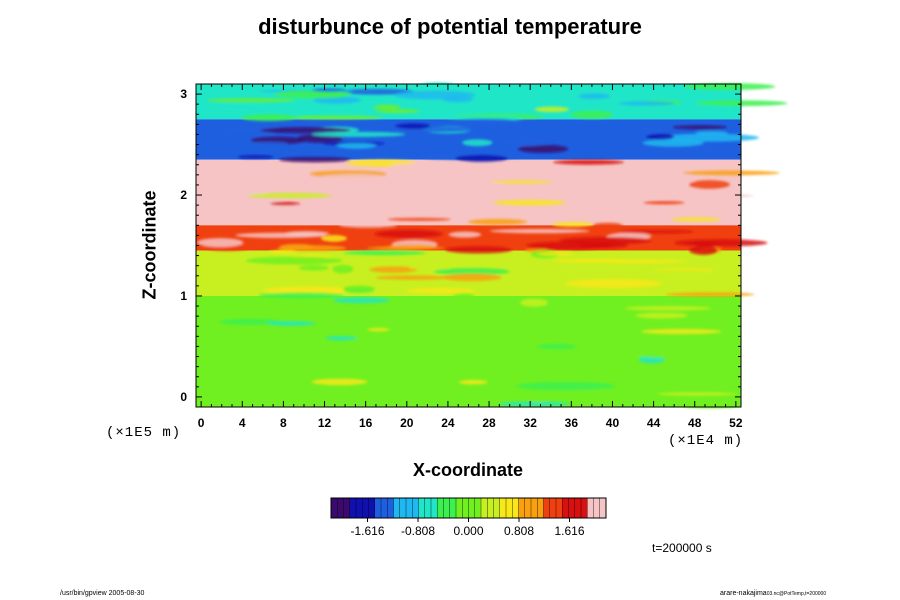 Image resolution: width=900 pixels, height=600 pixels. What do you see at coordinates (743, 593) in the screenshot?
I see `footer-source-main: arare-nakajima` at bounding box center [743, 593].